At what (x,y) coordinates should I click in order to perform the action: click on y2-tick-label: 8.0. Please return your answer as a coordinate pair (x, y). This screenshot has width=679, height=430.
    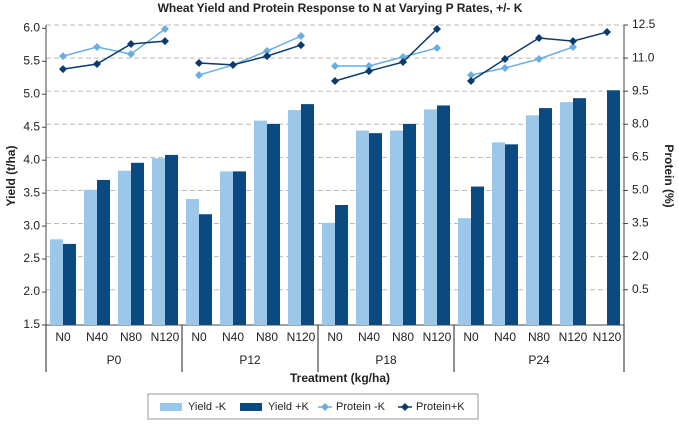
    Looking at the image, I should click on (640, 123).